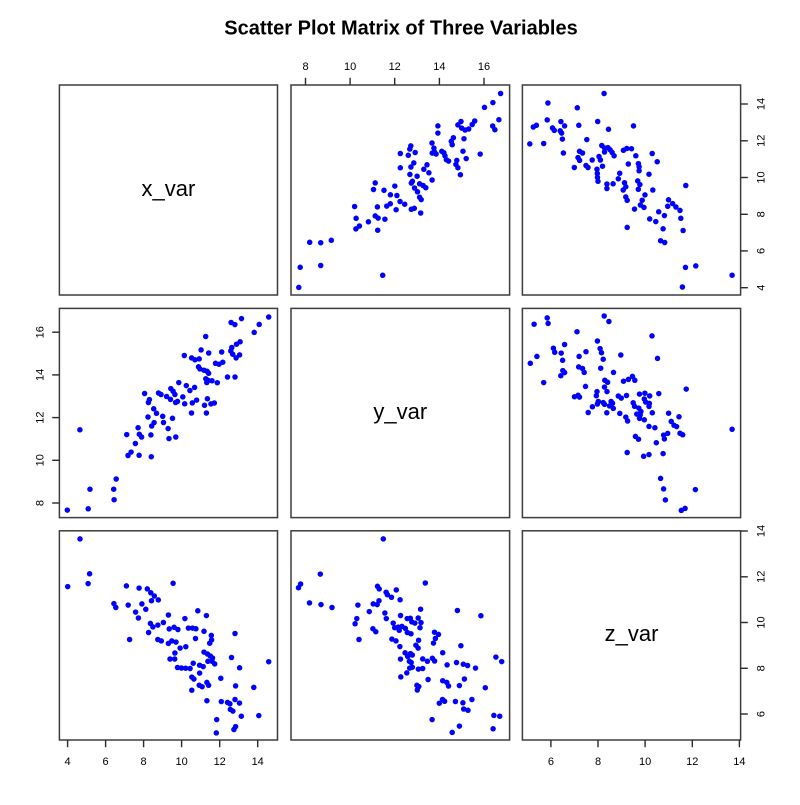 The width and height of the screenshot is (800, 805). Describe the element at coordinates (632, 633) in the screenshot. I see `svg-text: z_var` at that location.